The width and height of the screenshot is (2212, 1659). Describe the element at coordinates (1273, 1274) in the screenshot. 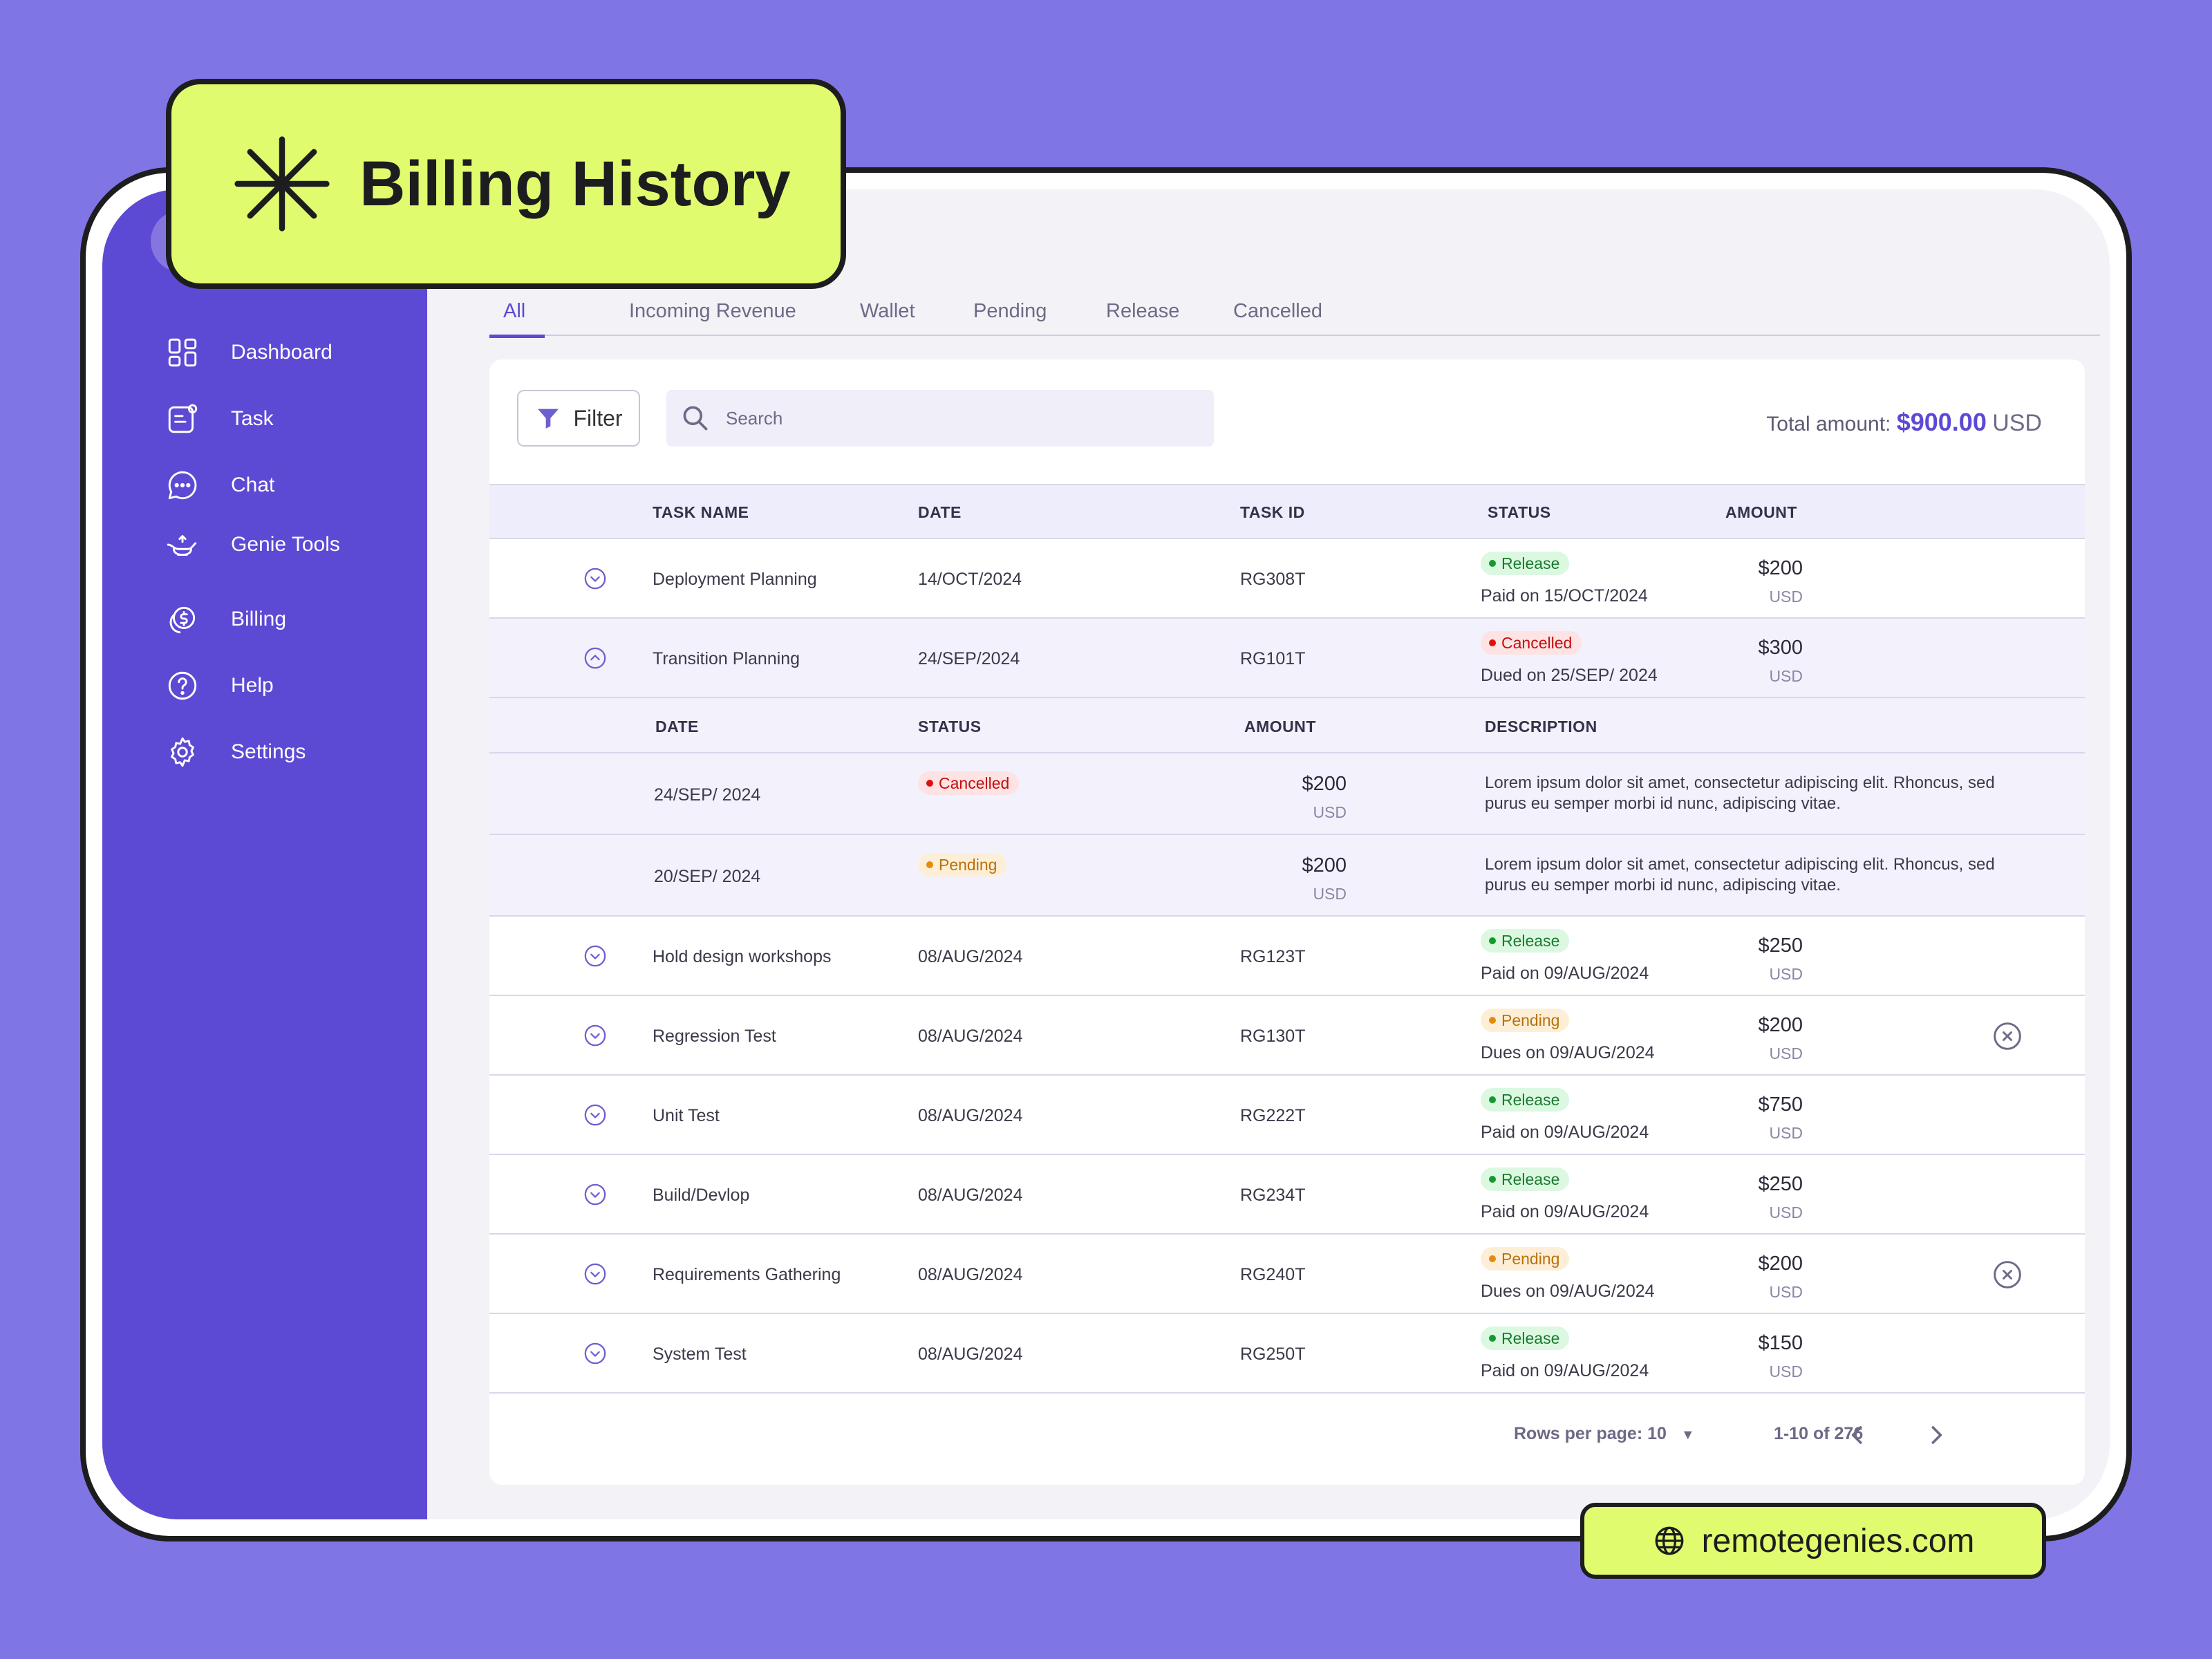

I see `task-id: RG240T` at that location.